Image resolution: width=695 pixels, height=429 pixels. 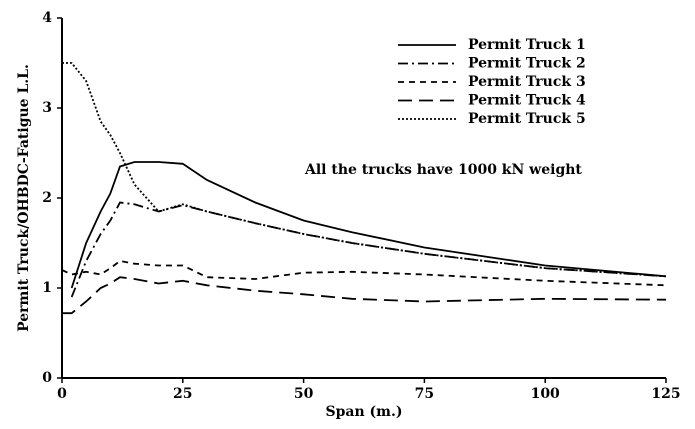 What do you see at coordinates (182, 394) in the screenshot?
I see `x-tick-label: 25` at bounding box center [182, 394].